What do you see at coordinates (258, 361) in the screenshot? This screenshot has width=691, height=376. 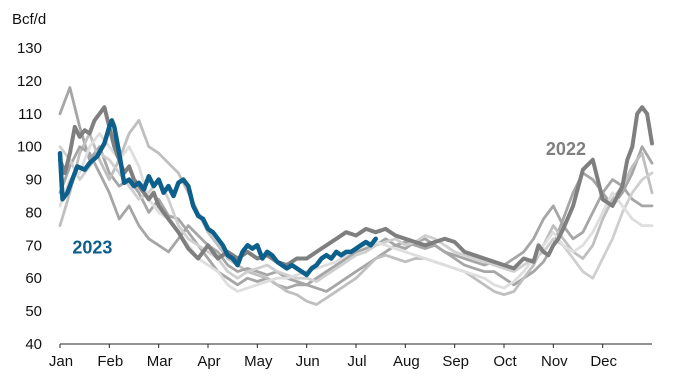 I see `x-tick-label: May` at bounding box center [258, 361].